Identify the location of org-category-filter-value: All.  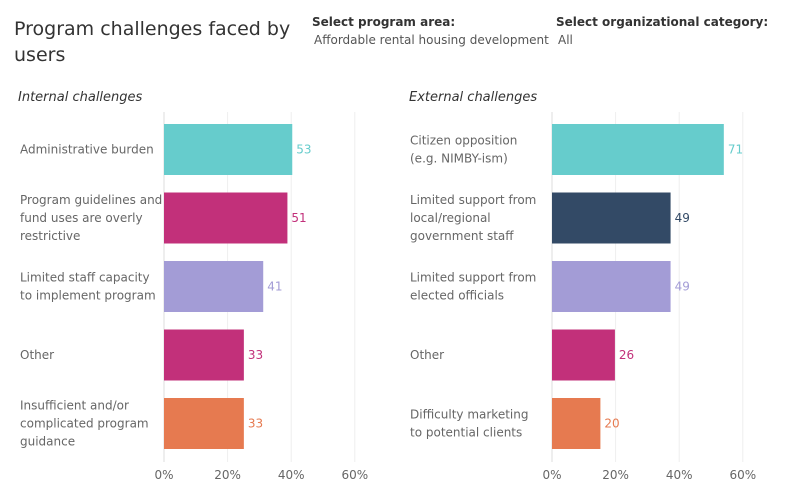
(565, 40).